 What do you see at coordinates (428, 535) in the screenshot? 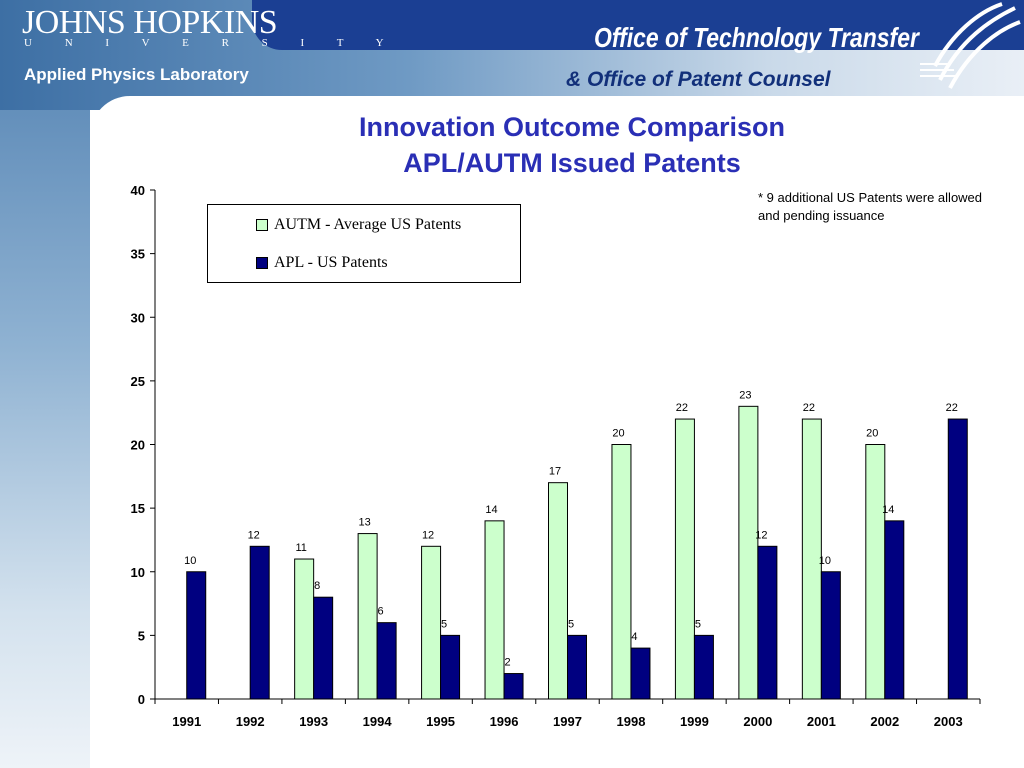
I see `data-label-autm: 12` at bounding box center [428, 535].